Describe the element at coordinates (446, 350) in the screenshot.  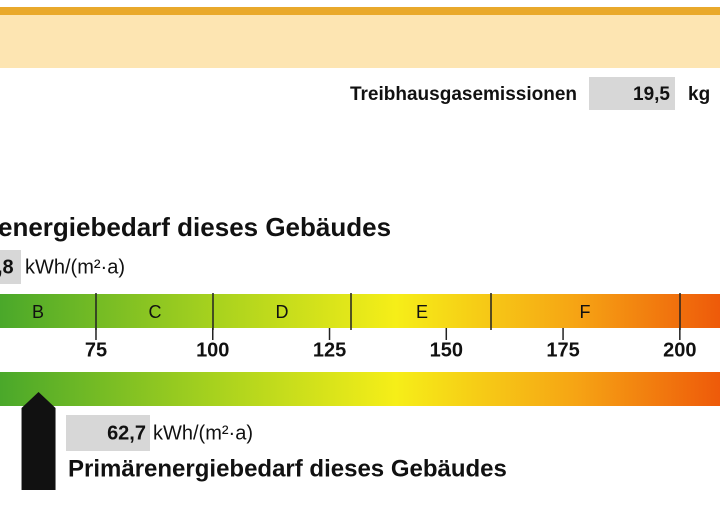
I see `tick-label: 150` at that location.